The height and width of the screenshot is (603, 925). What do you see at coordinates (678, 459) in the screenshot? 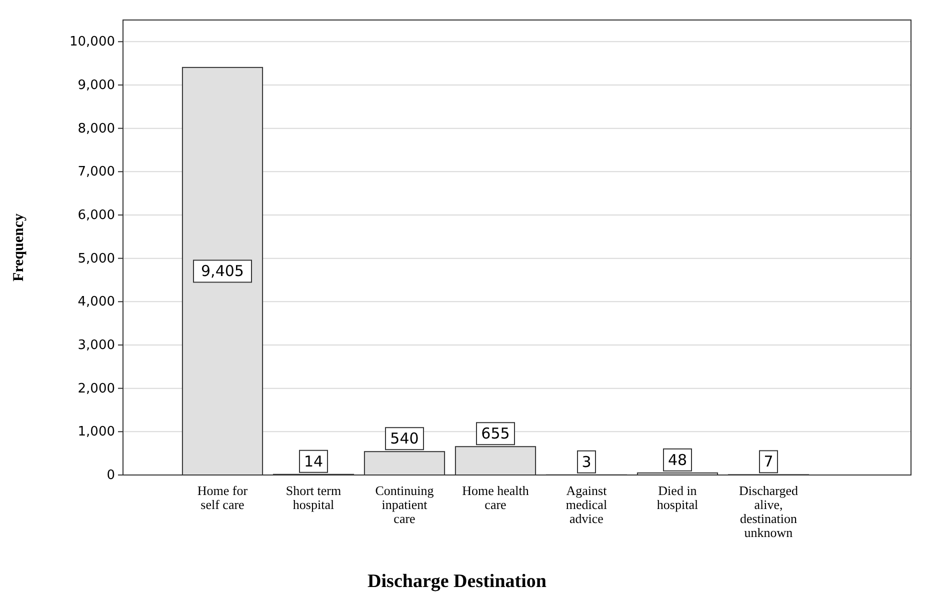
I see `data-label: 48` at bounding box center [678, 459].